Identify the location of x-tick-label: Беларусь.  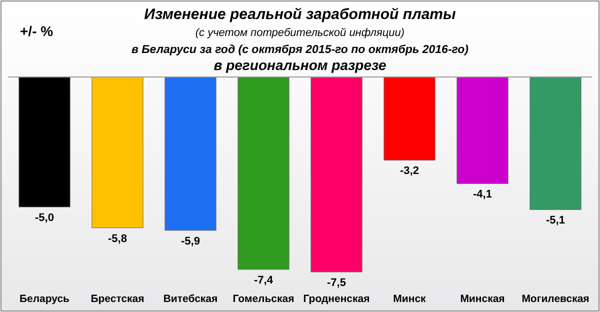
(44, 299).